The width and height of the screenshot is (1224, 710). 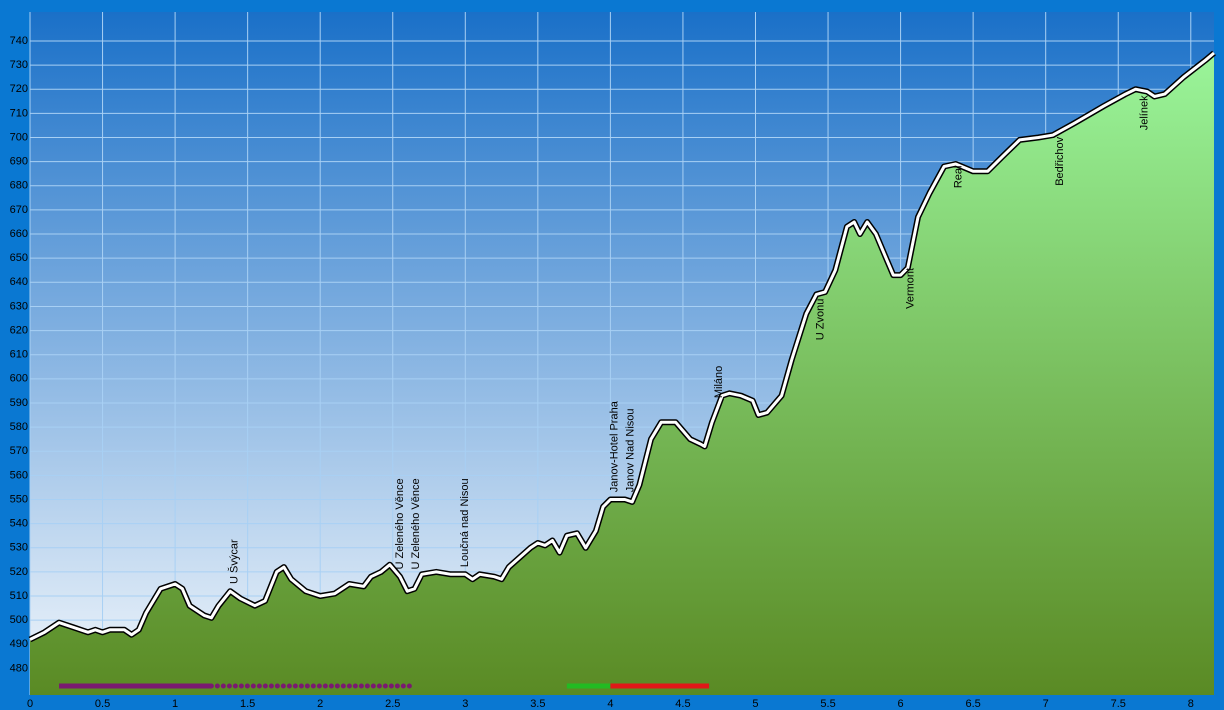 What do you see at coordinates (19, 41) in the screenshot?
I see `y-tick-label: 740` at bounding box center [19, 41].